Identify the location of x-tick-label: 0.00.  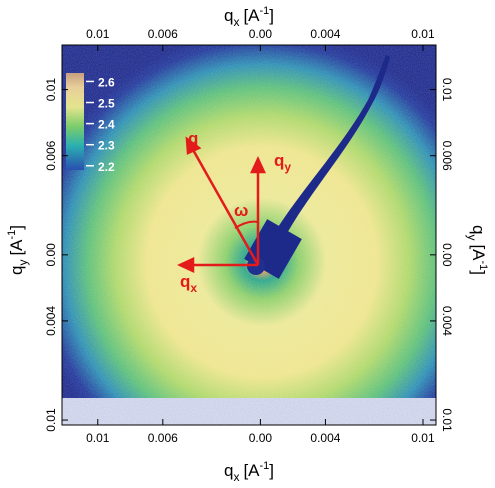
(261, 438).